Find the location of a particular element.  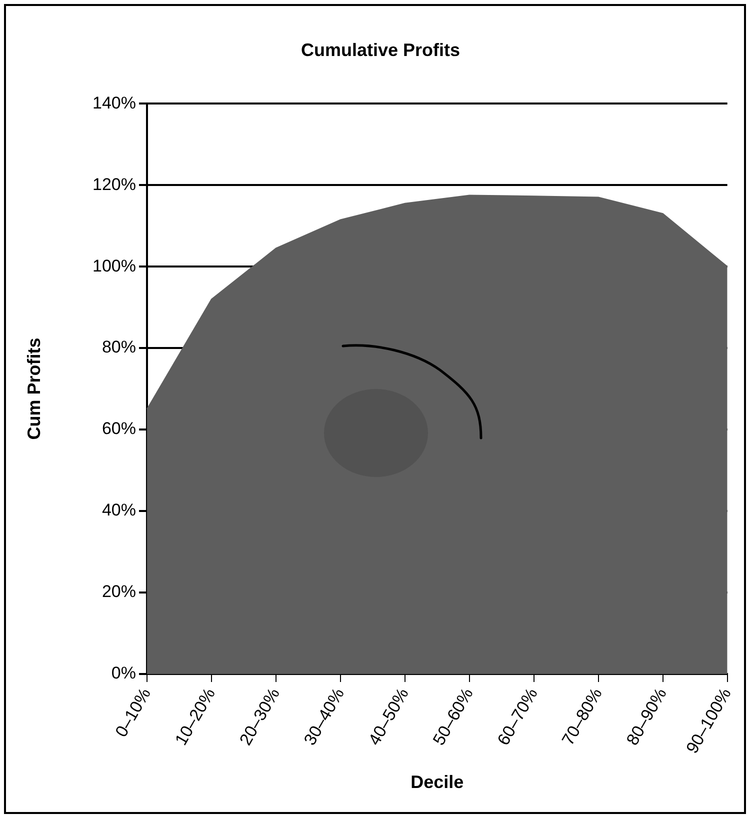

x-axis-title: Decile is located at coordinates (437, 782).